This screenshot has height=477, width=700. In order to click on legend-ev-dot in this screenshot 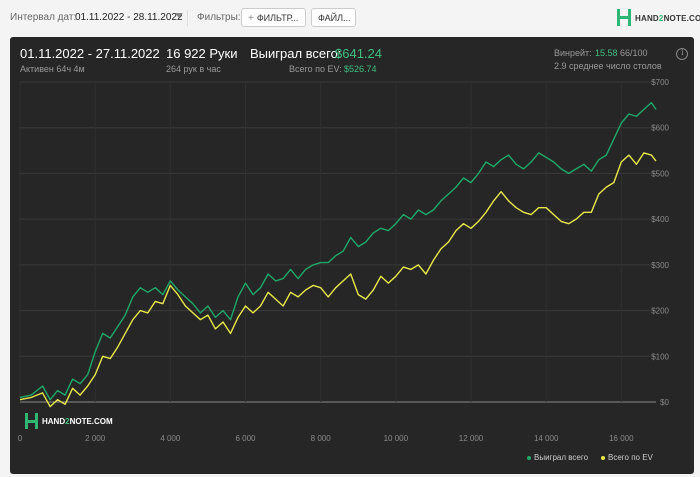, I will do `click(603, 457)`.